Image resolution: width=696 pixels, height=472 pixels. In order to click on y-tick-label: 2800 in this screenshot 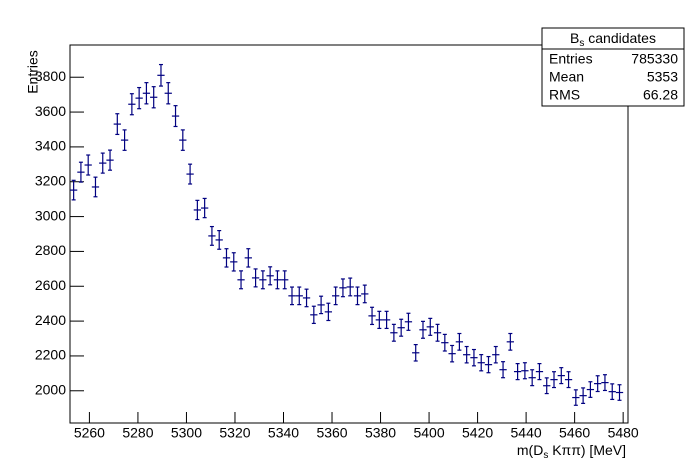, I will do `click(50, 250)`.